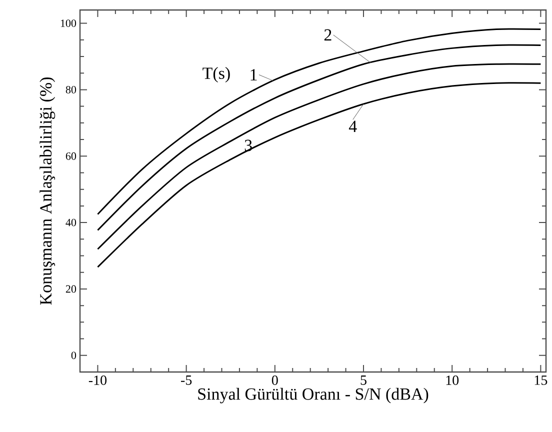 The width and height of the screenshot is (552, 432). What do you see at coordinates (275, 380) in the screenshot?
I see `x-tick-label: 0` at bounding box center [275, 380].